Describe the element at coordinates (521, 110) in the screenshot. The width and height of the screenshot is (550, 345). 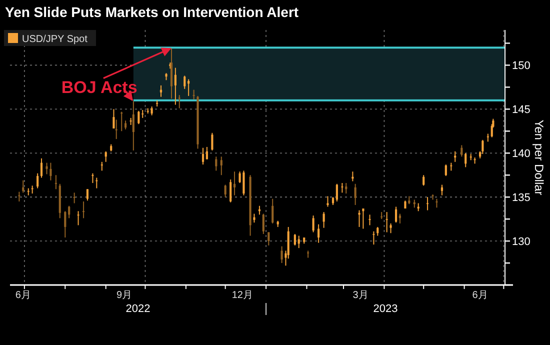
I see `y-tick-label: 145` at that location.